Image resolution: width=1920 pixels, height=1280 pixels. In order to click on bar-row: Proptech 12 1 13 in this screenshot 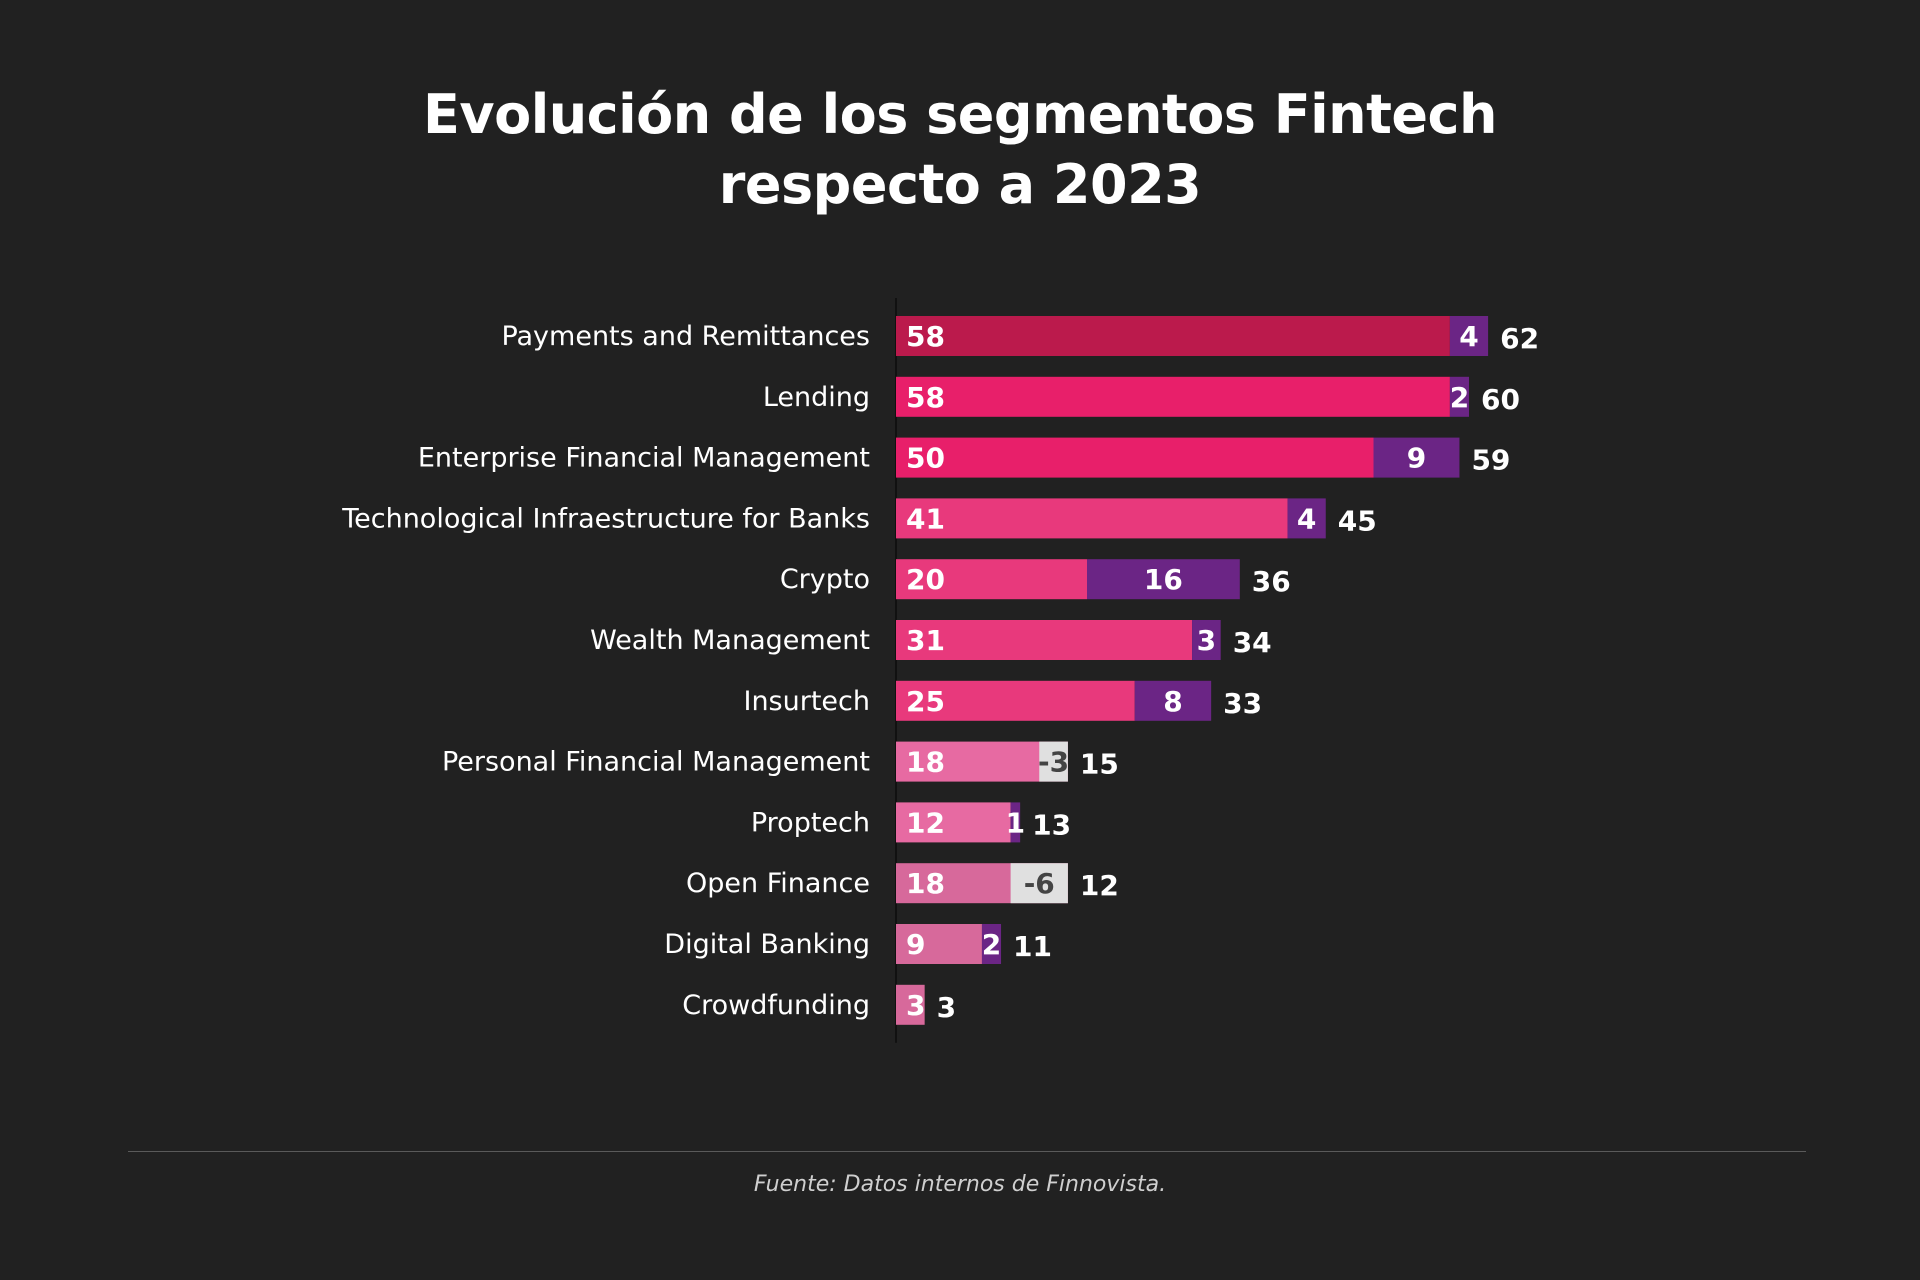, I will do `click(911, 822)`.